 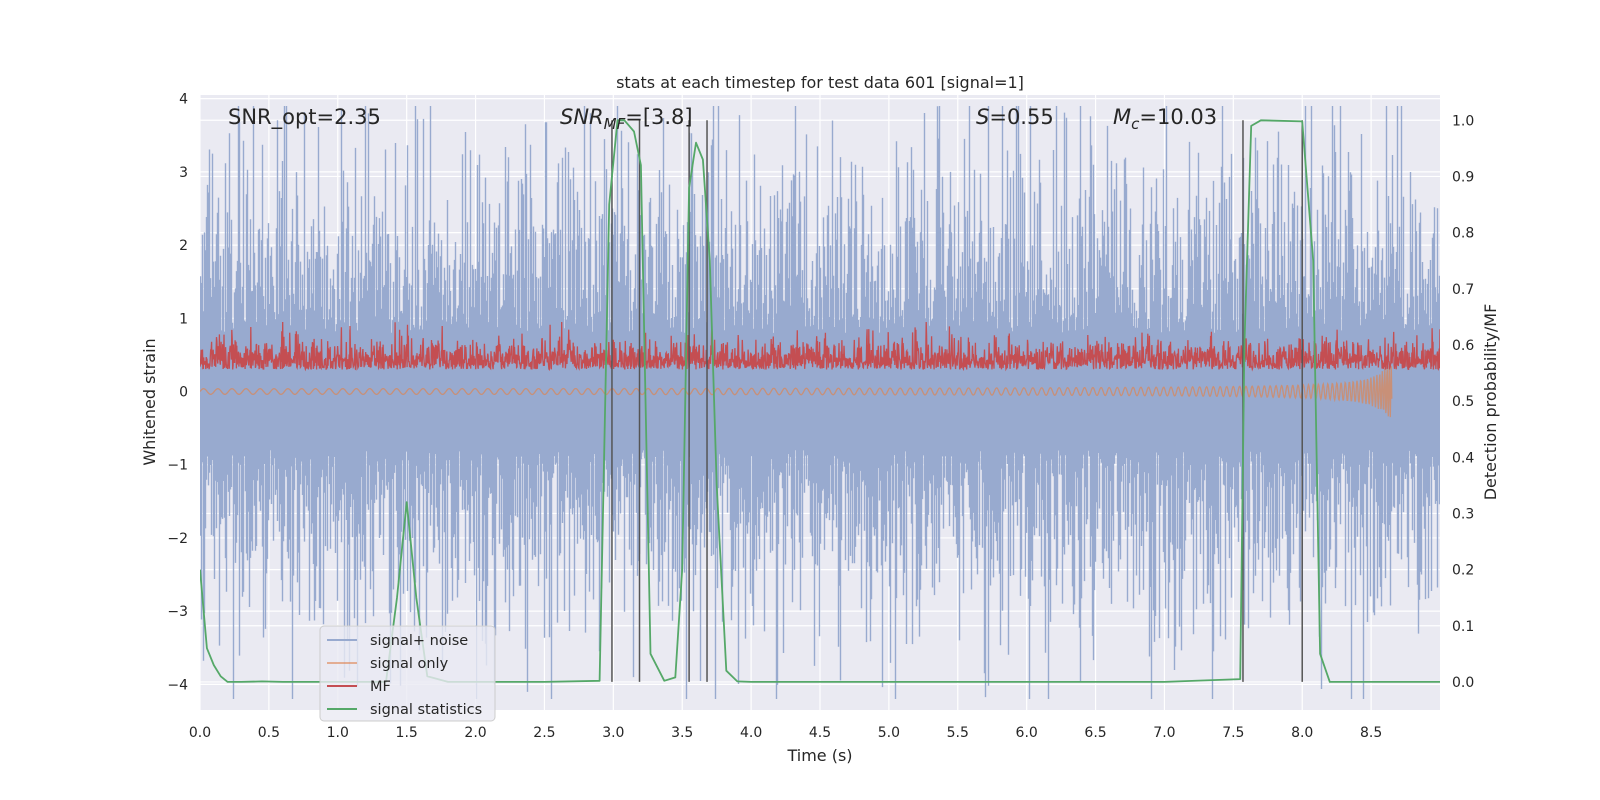 What do you see at coordinates (1135, 124) in the screenshot?
I see `annotation-mc-sub: c` at bounding box center [1135, 124].